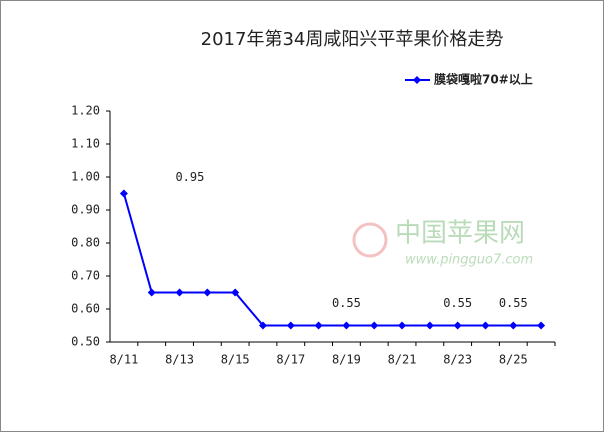 The width and height of the screenshot is (605, 433). Describe the element at coordinates (85, 177) in the screenshot. I see `y-tick-label: 1.00` at that location.